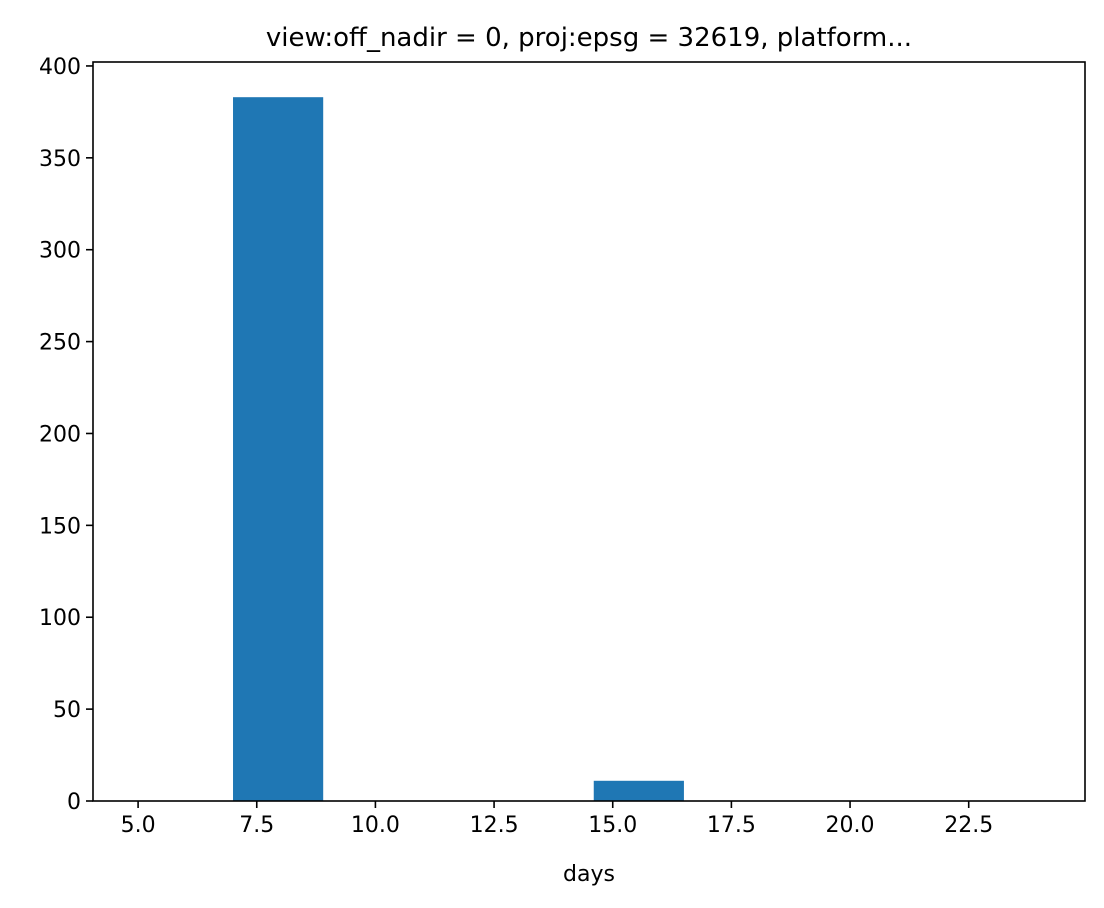  What do you see at coordinates (60, 343) in the screenshot?
I see `y-tick-label: 250` at bounding box center [60, 343].